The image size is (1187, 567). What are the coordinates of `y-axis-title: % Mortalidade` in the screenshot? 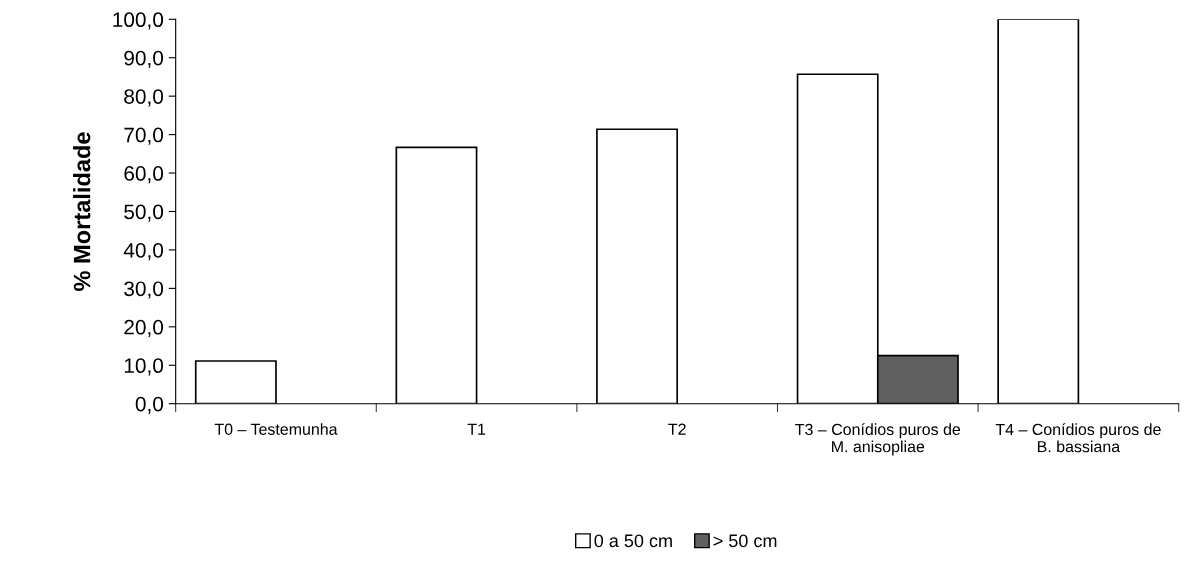 It's located at (82, 211).